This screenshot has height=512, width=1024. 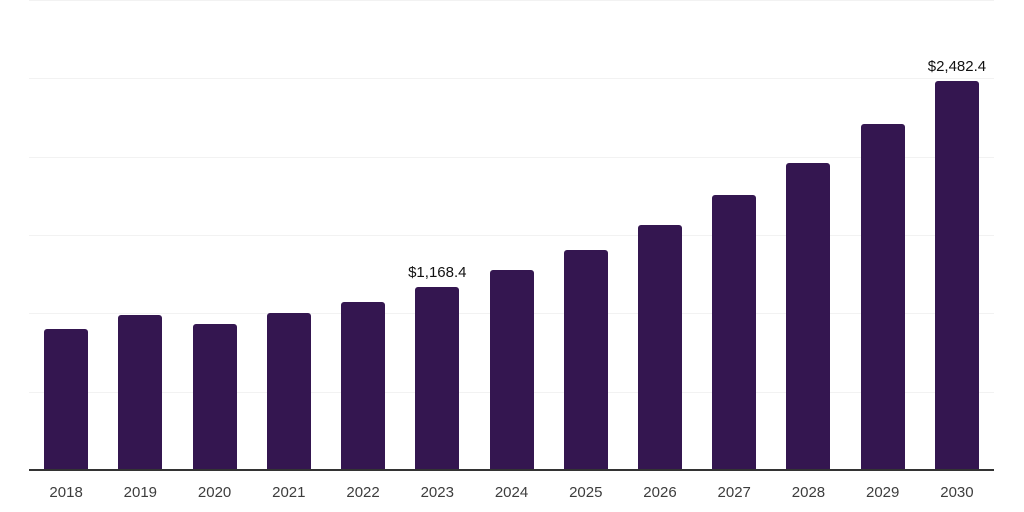 What do you see at coordinates (66, 492) in the screenshot?
I see `x-tick-label: 2018` at bounding box center [66, 492].